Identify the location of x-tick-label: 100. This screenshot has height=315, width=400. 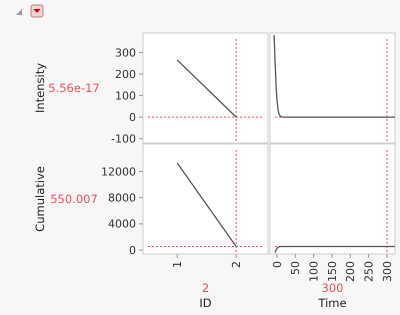
(313, 271).